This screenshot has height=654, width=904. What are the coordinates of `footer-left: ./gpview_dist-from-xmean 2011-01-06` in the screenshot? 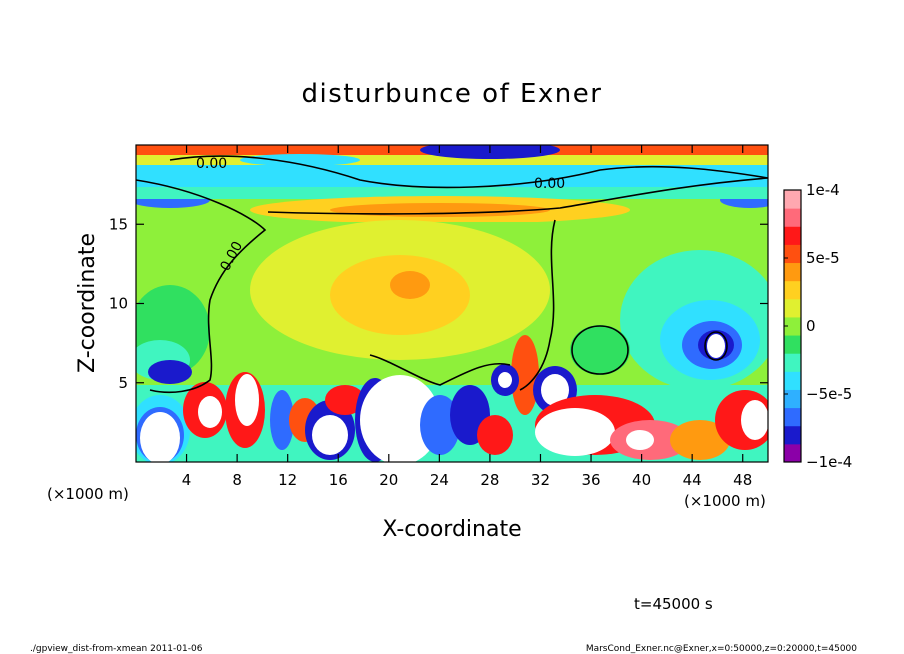 It's located at (116, 649).